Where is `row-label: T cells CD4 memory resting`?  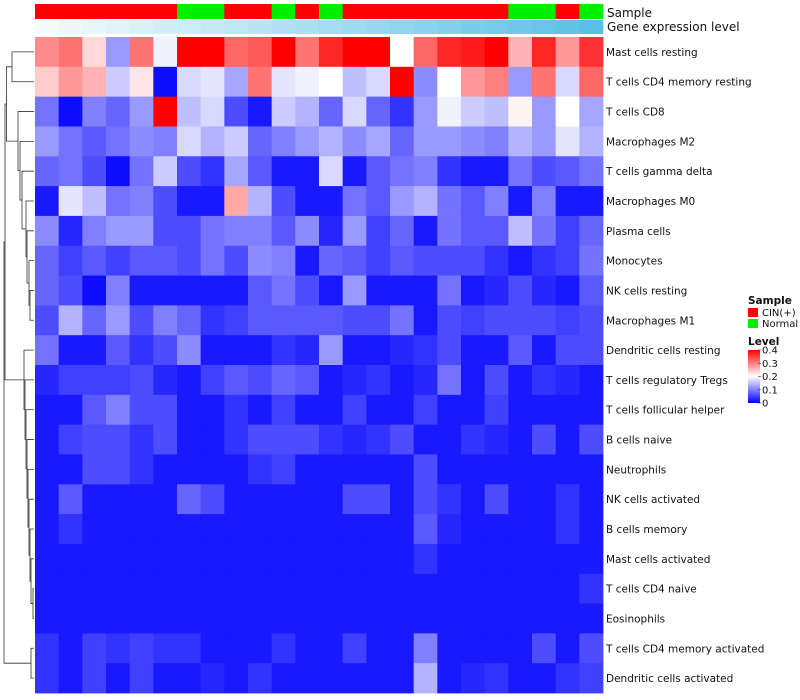 row-label: T cells CD4 memory resting is located at coordinates (678, 83).